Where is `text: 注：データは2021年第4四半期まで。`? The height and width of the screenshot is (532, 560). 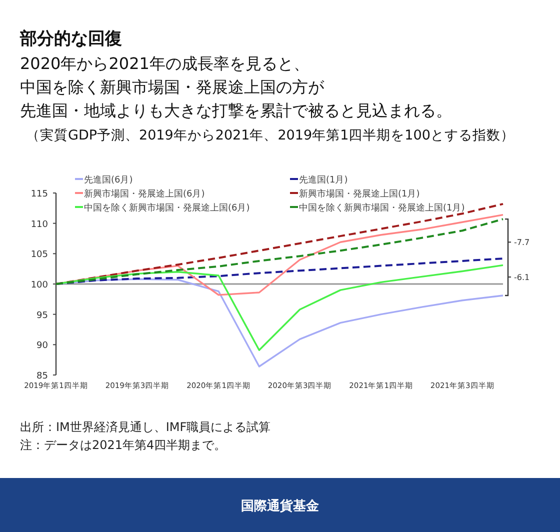 text: 注：データは2021年第4四半期まで。 is located at coordinates (123, 445).